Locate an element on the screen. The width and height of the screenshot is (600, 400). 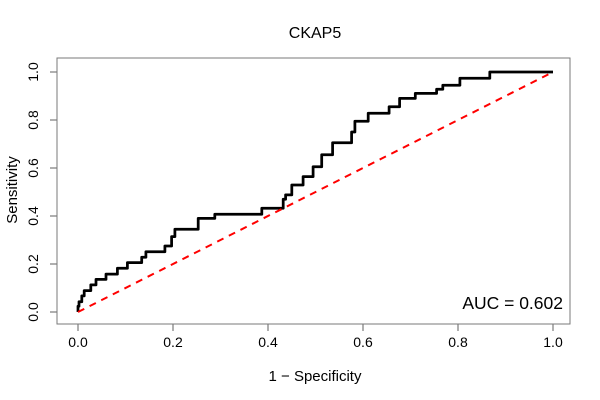
y-tick-label: 0.0 is located at coordinates (33, 312).